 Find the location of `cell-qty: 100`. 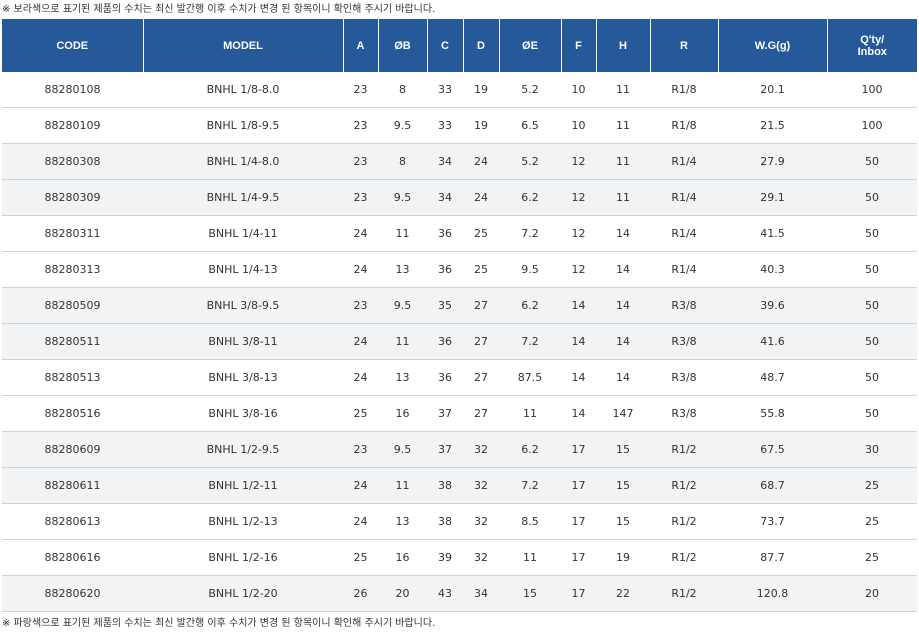

cell-qty: 100 is located at coordinates (872, 90).